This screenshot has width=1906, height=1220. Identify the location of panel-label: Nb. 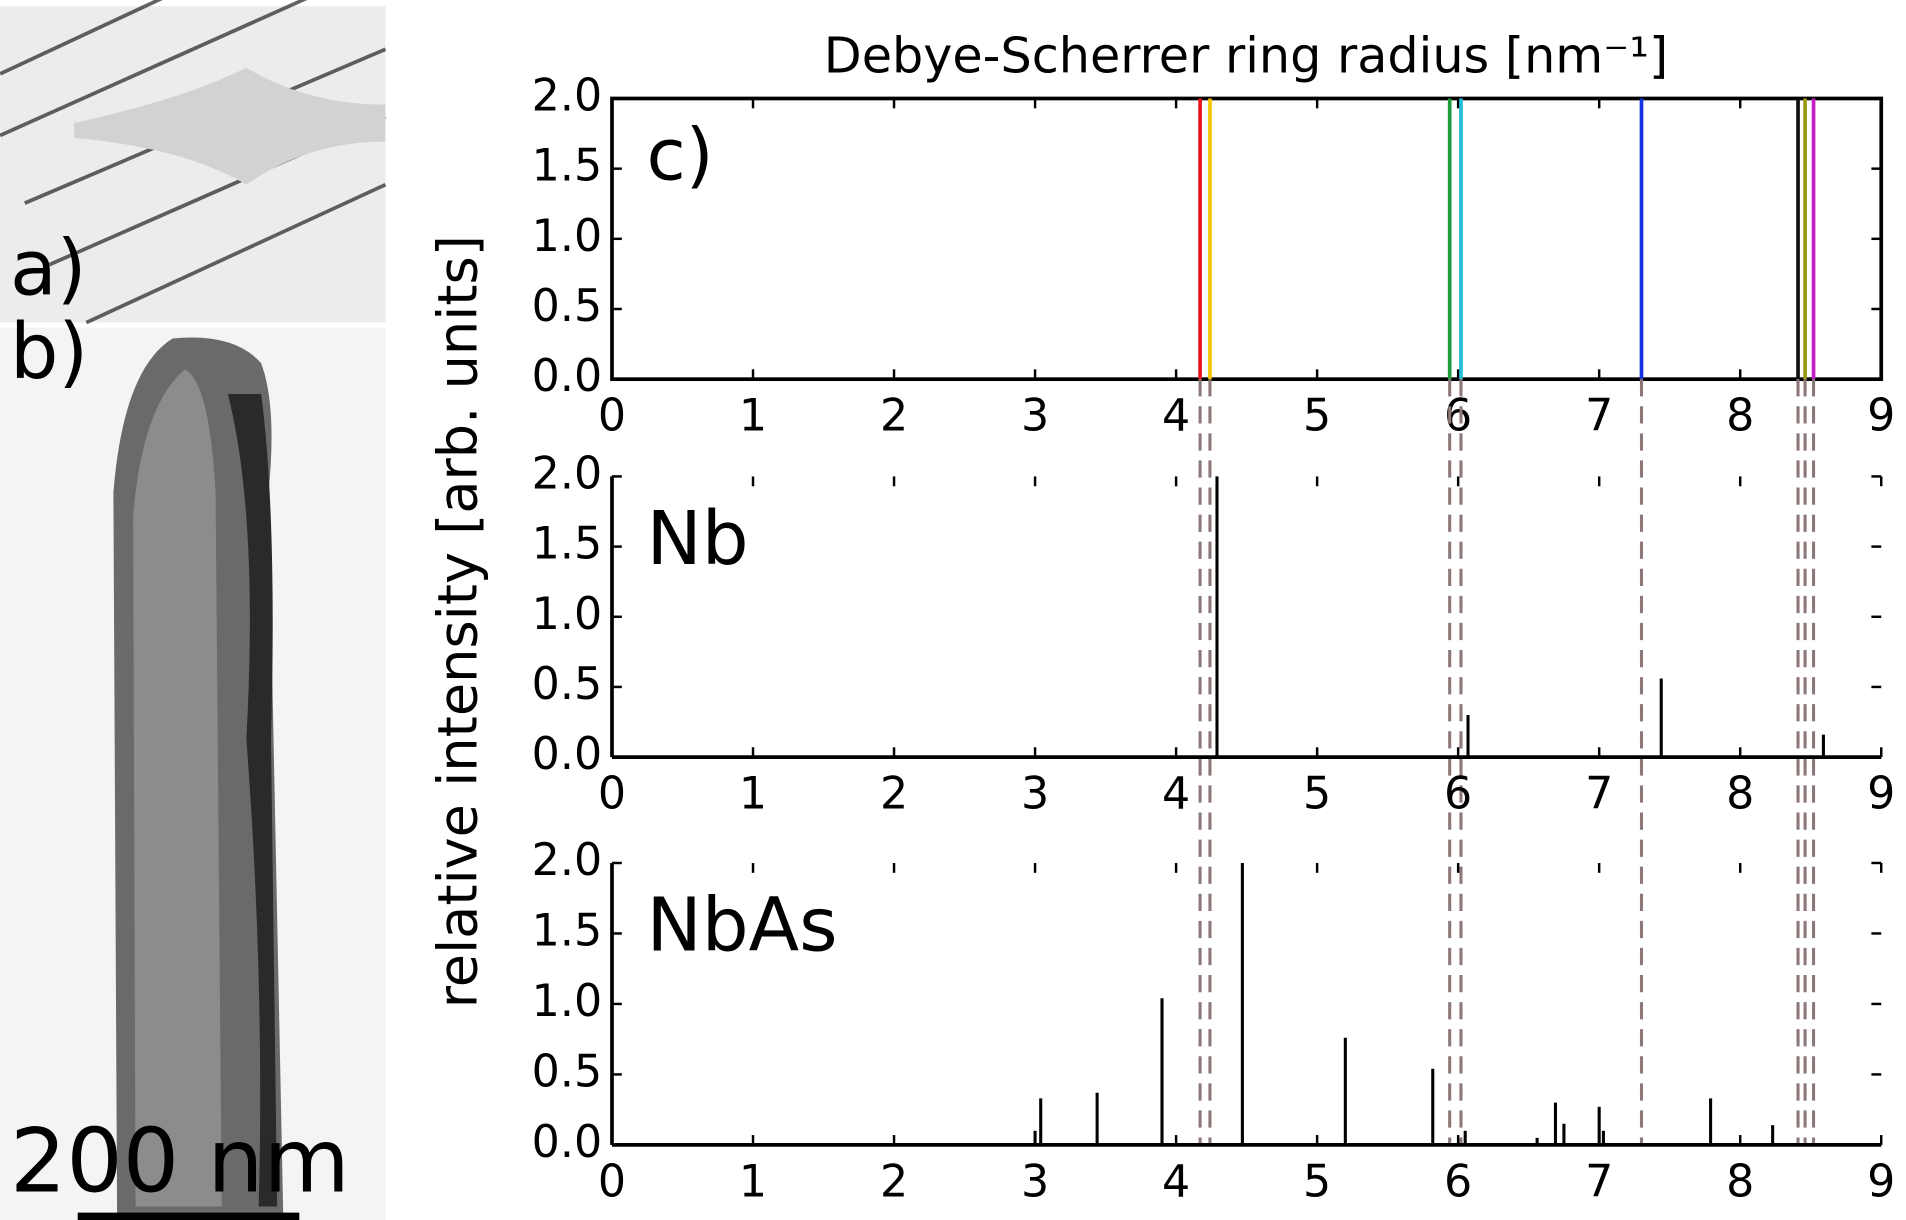
(697, 539).